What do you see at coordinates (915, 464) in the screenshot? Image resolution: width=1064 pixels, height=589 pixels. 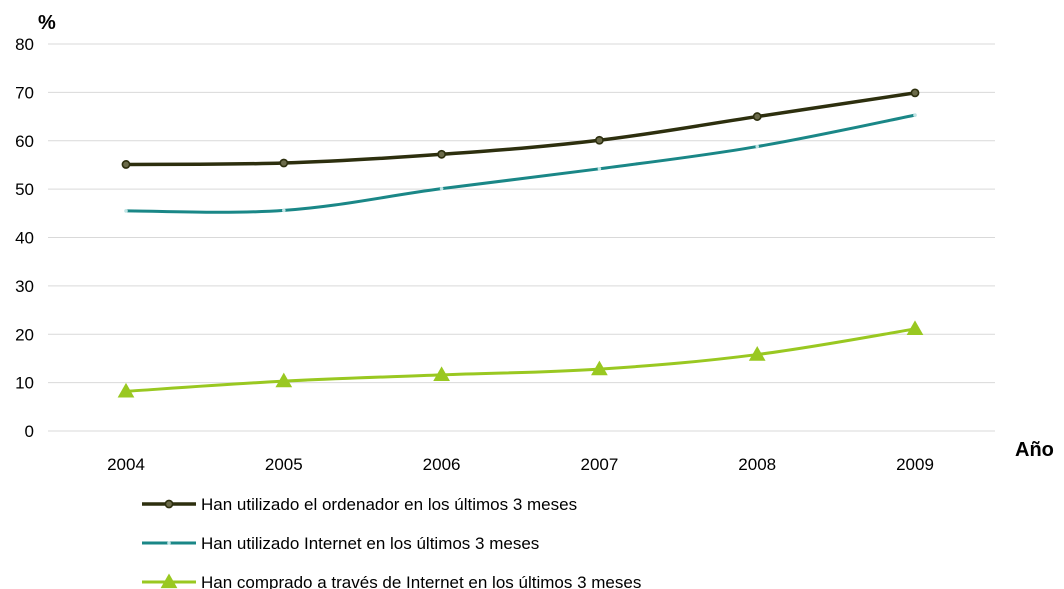 I see `x-tick-label: 2009` at bounding box center [915, 464].